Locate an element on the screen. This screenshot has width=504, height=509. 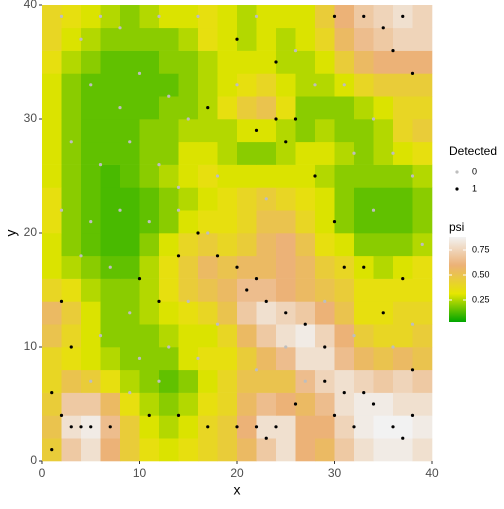
colorbar-label: 0.25 is located at coordinates (481, 299).